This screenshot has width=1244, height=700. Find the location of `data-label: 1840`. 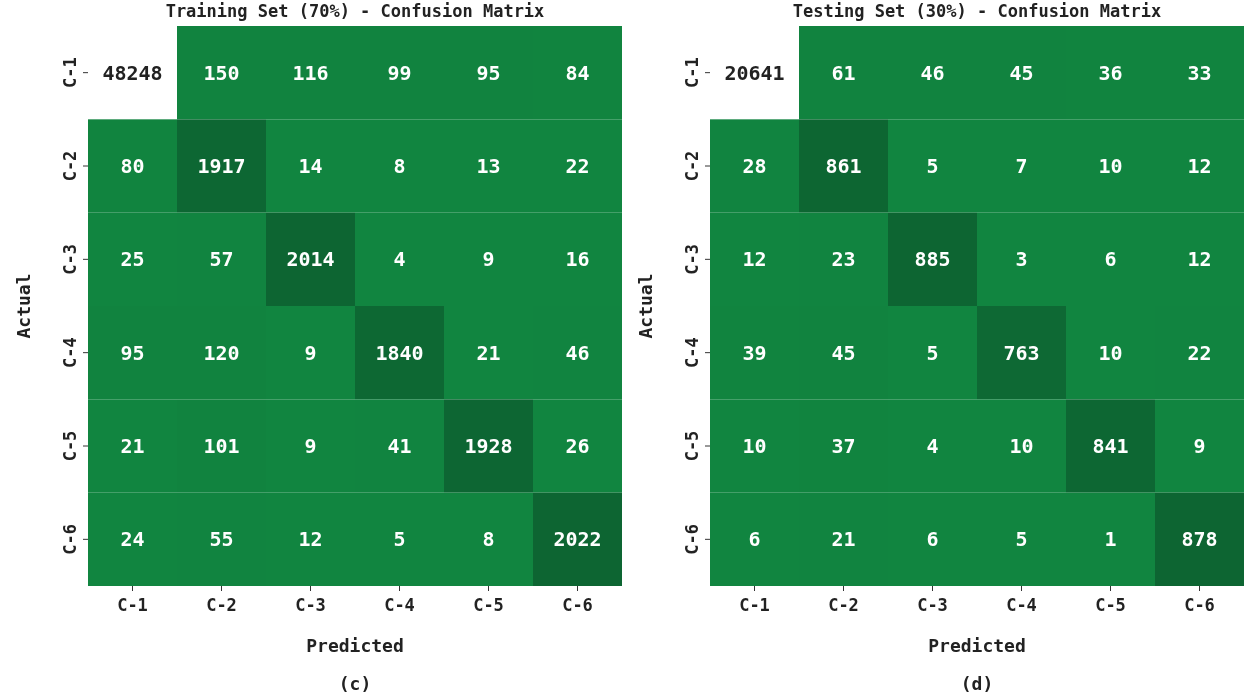

data-label: 1840 is located at coordinates (399, 352).